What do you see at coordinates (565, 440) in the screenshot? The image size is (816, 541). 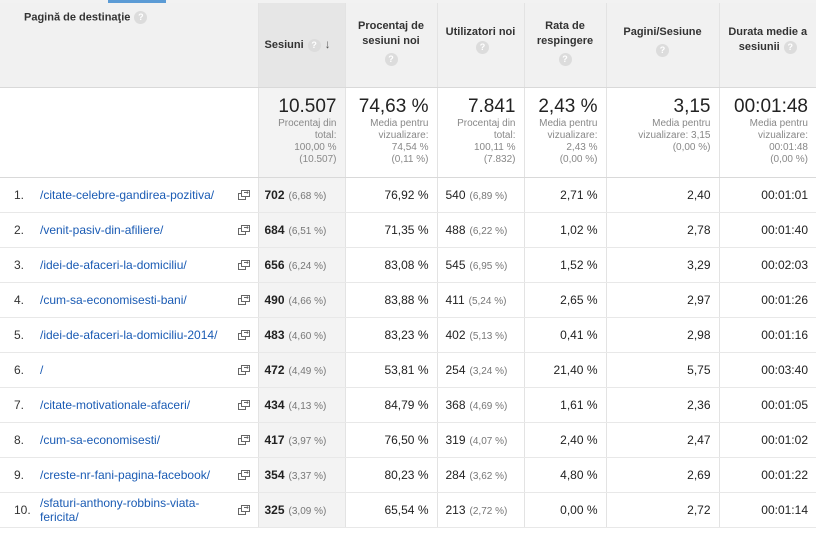 I see `bounce-cell: 2,40 %` at bounding box center [565, 440].